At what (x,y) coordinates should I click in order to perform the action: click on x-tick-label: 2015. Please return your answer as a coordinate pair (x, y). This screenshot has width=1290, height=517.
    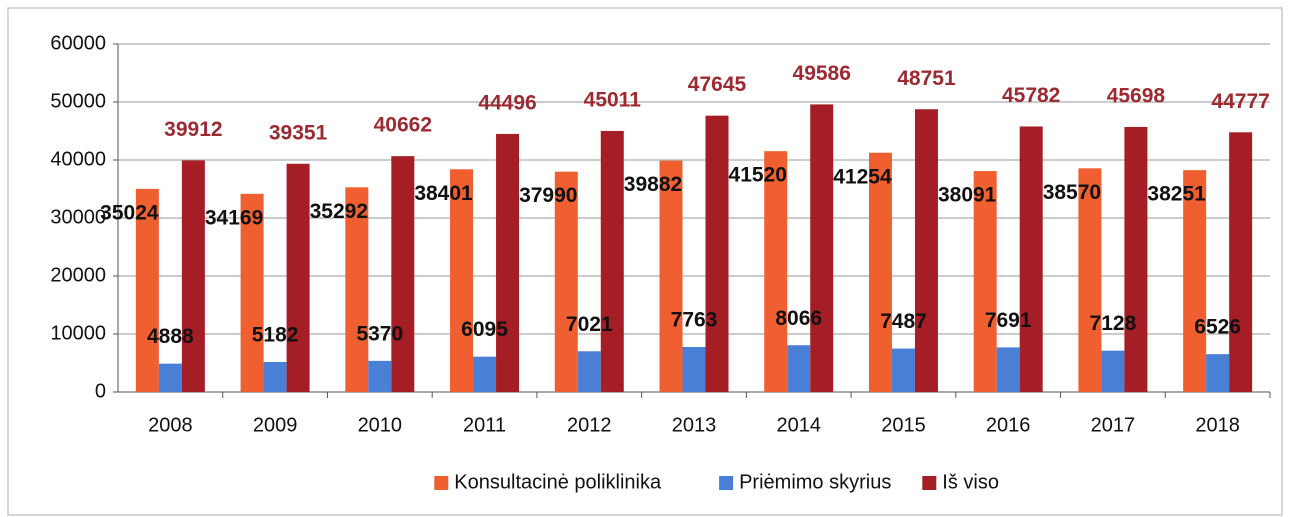
    Looking at the image, I should click on (903, 425).